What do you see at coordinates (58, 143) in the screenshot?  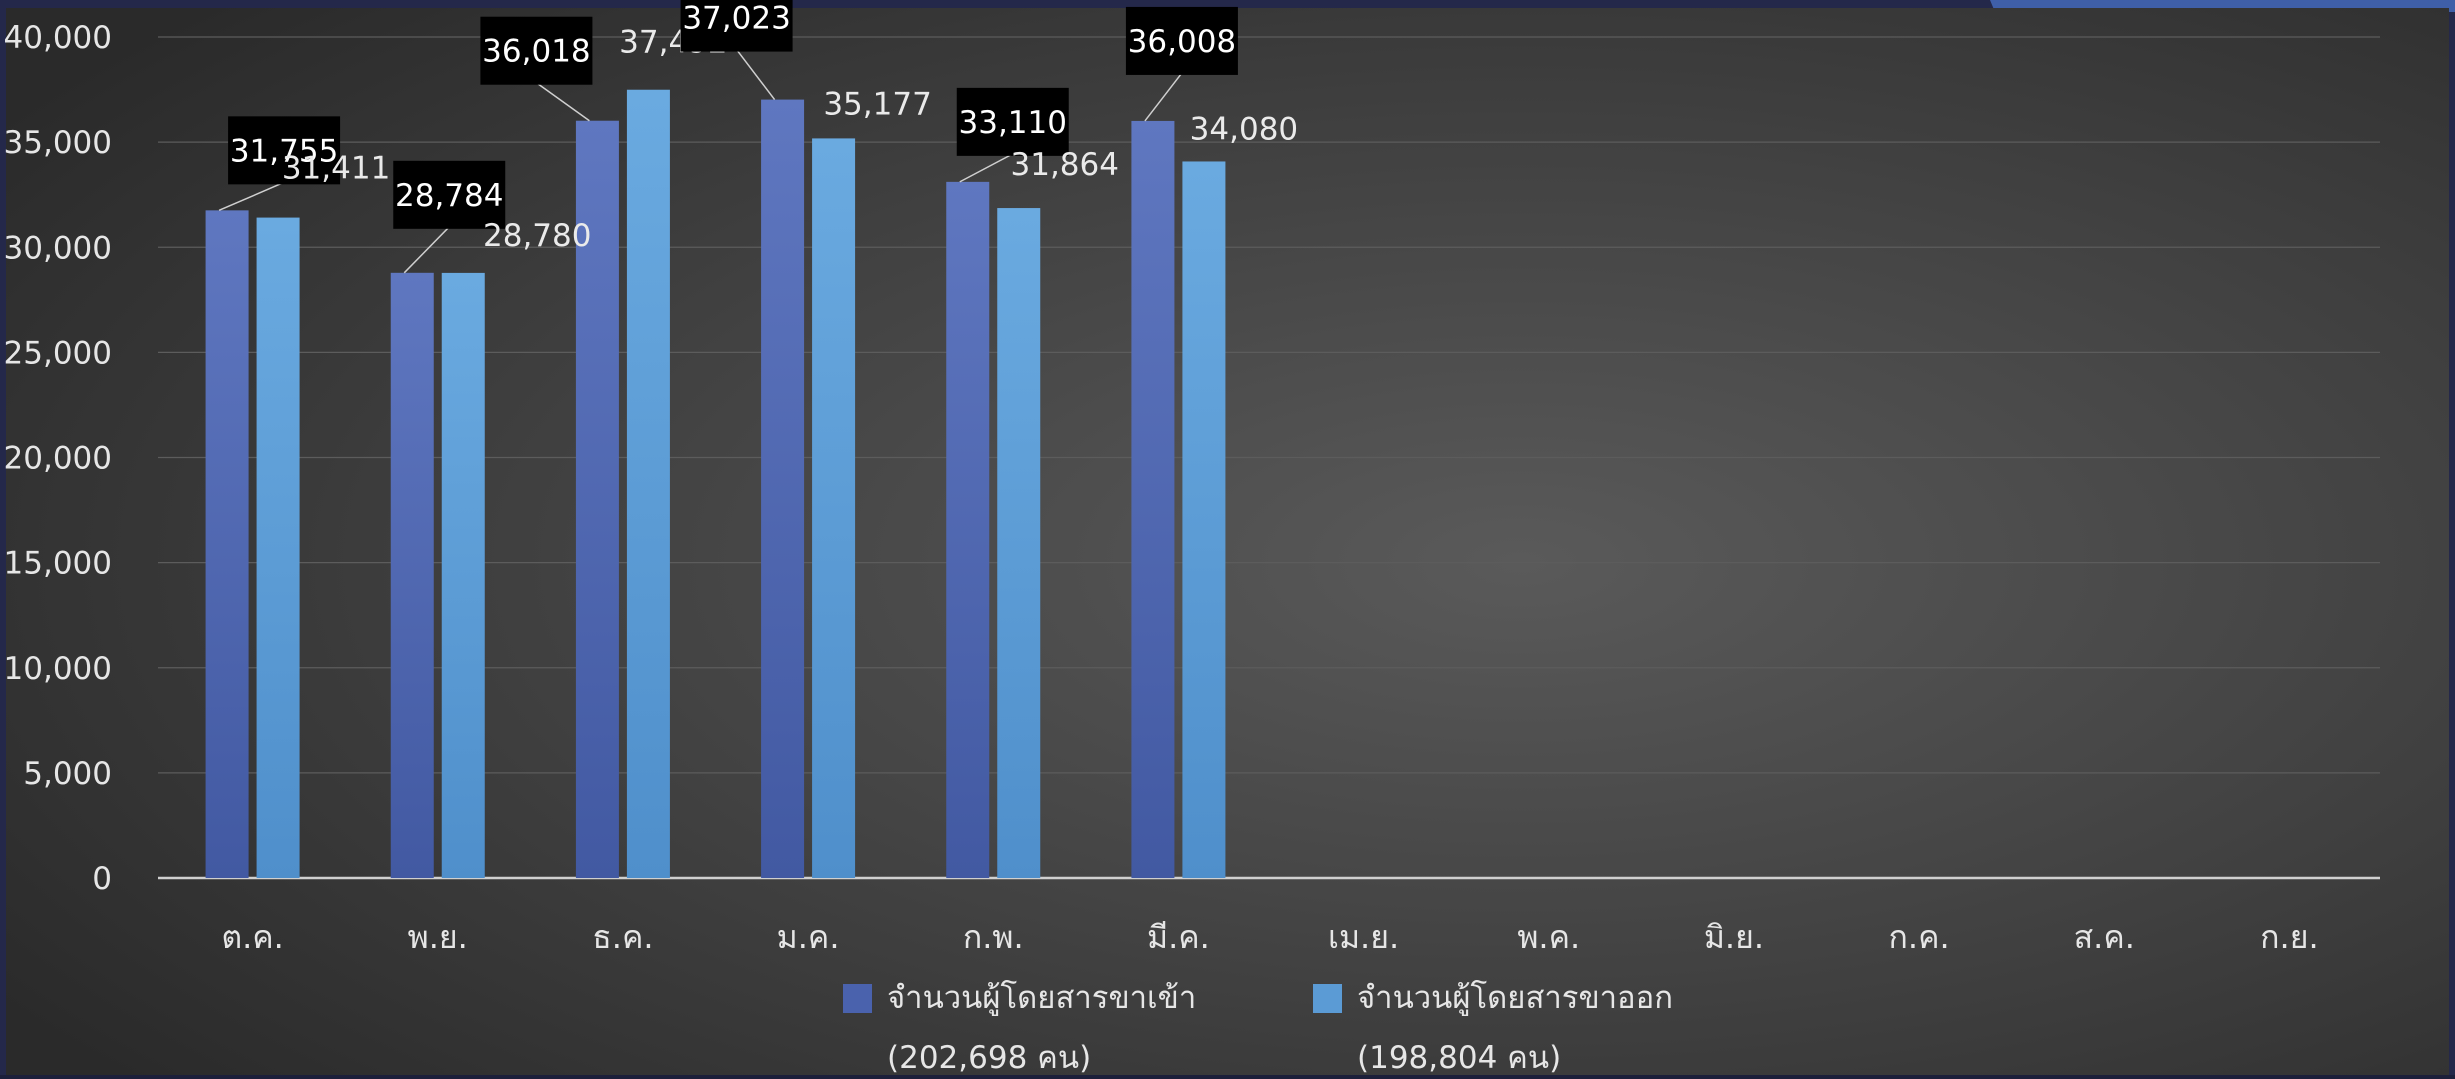 I see `y-tick-label: 35,000` at bounding box center [58, 143].